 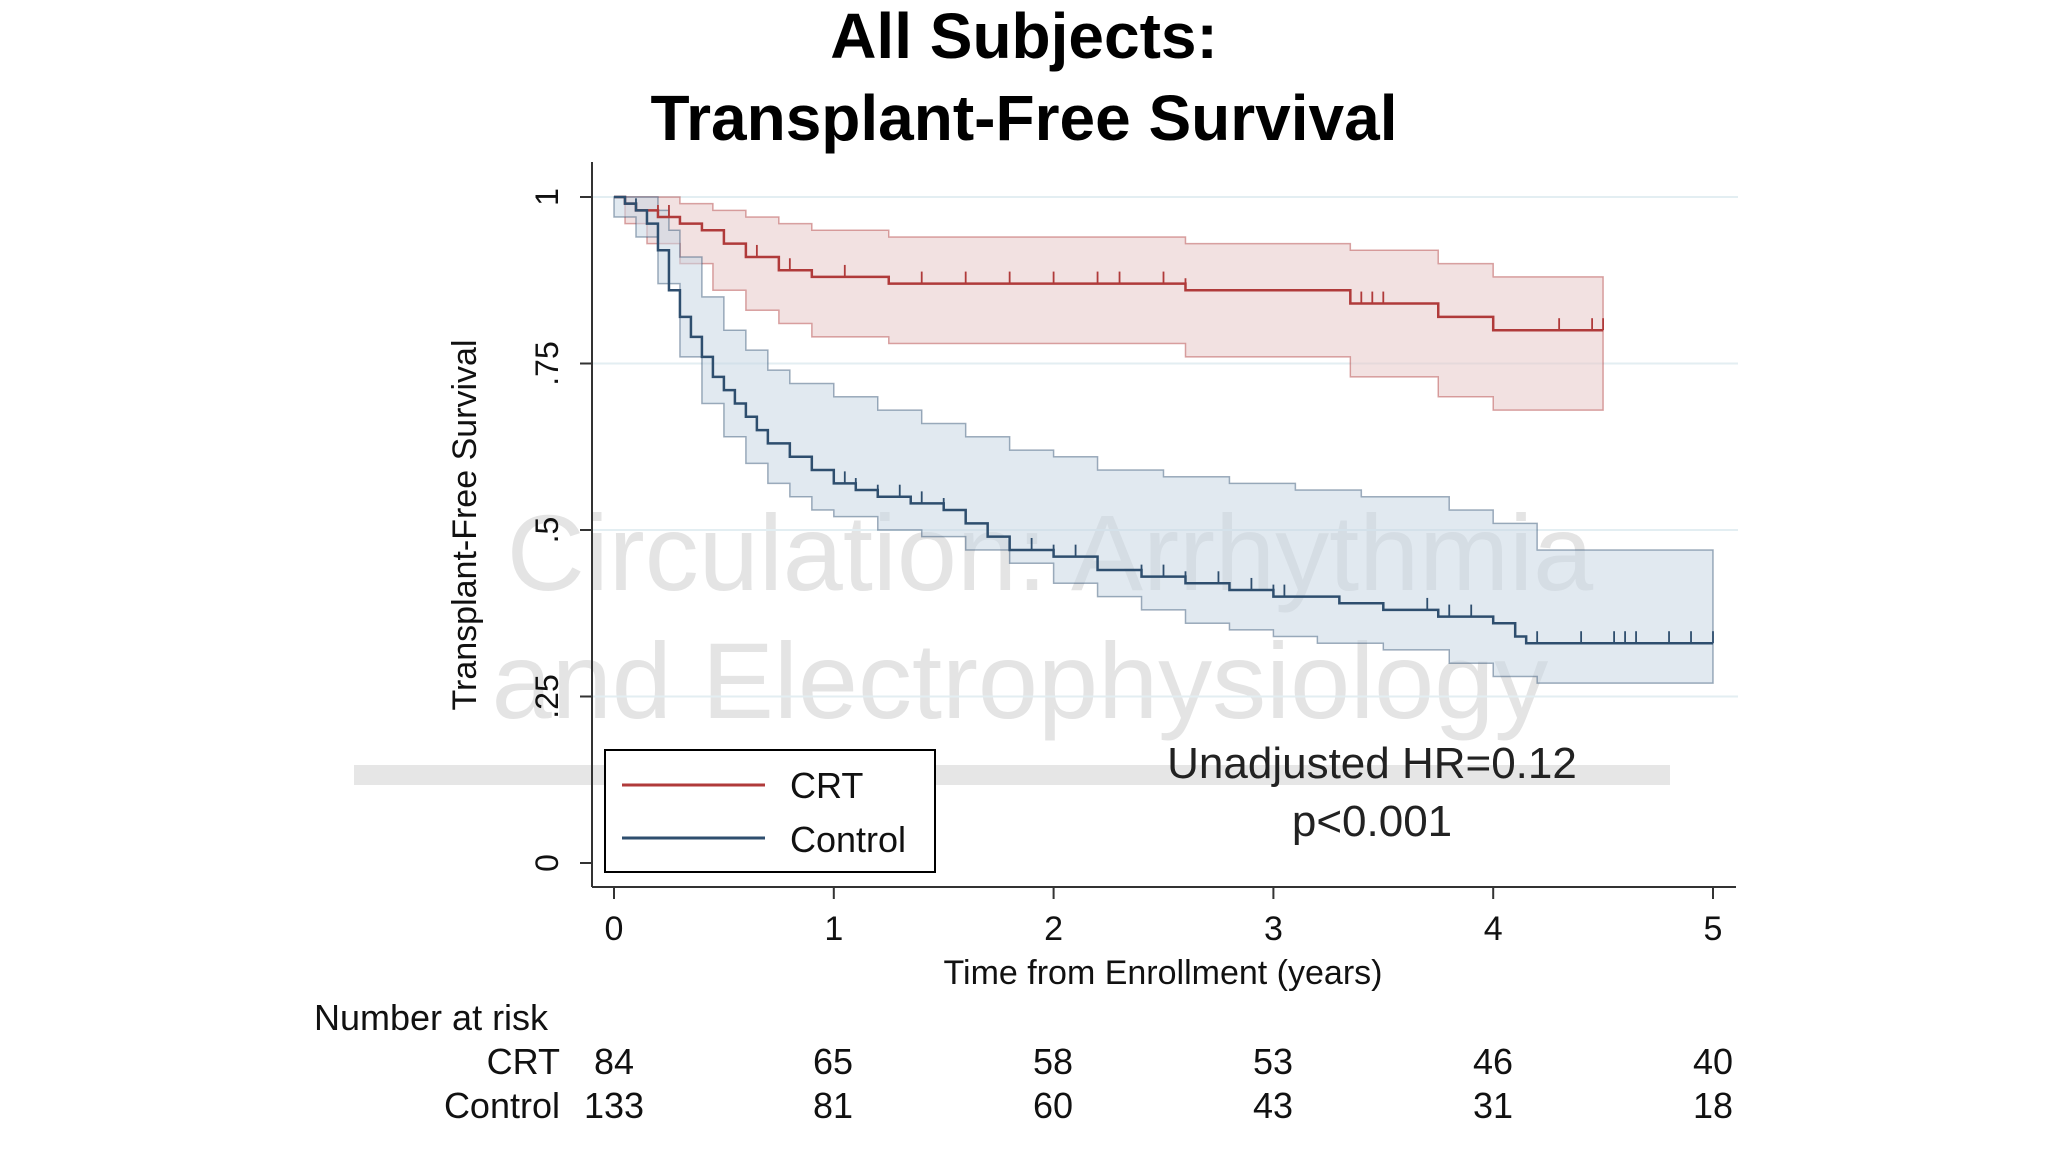 I want to click on legend-control-label: Control, so click(x=848, y=839).